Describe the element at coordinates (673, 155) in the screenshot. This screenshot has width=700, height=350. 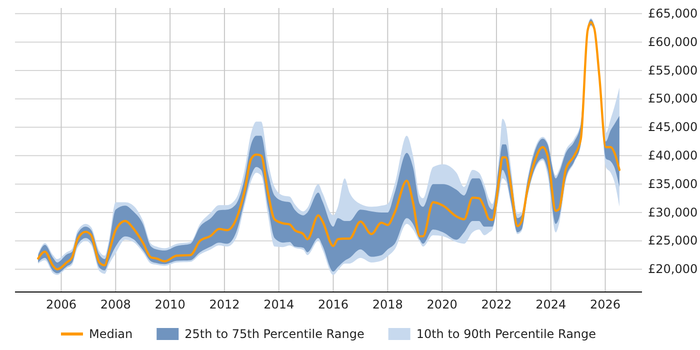
I see `y-tick-label: £40,000` at that location.